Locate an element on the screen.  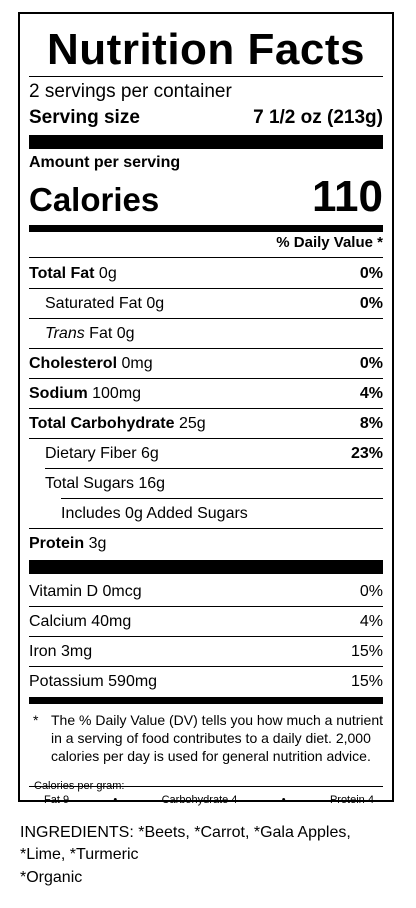
nutrient-row-total-fat: Total Fat 0g 0% is located at coordinates (206, 273).